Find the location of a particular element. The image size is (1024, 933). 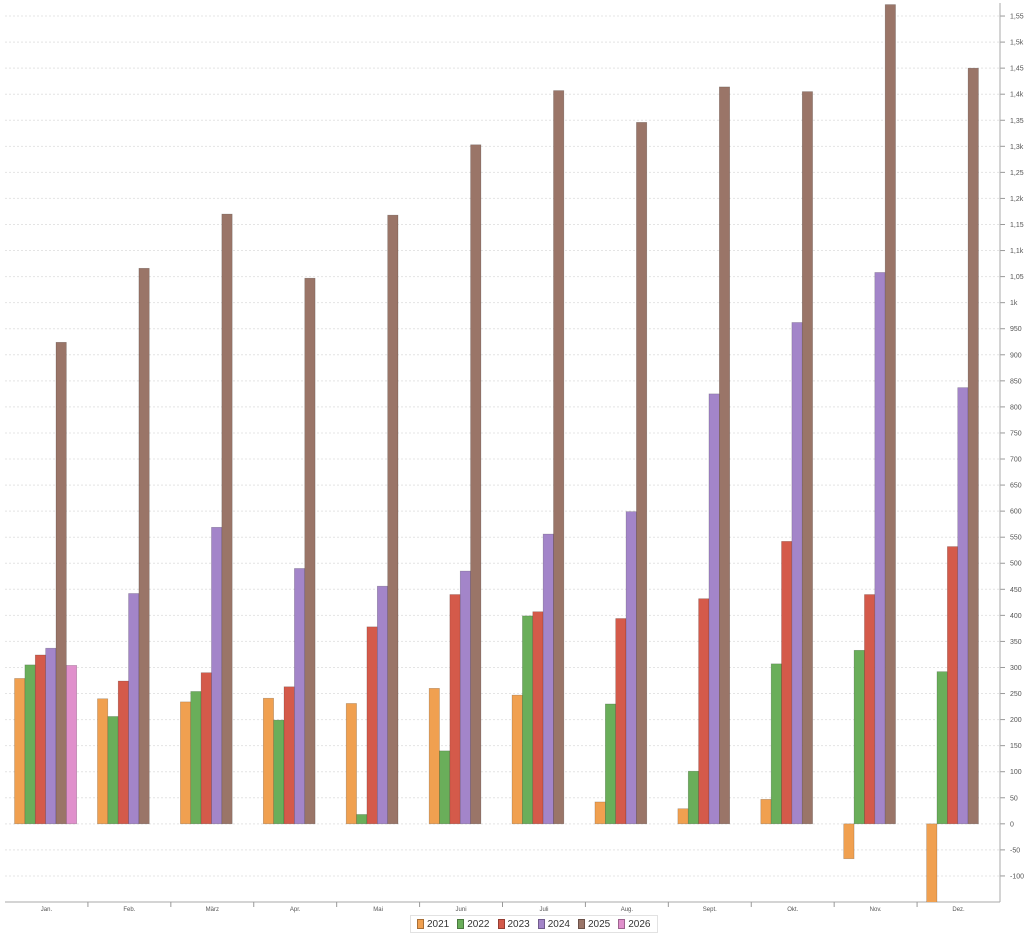

bar-2024-Mai is located at coordinates (382, 705).